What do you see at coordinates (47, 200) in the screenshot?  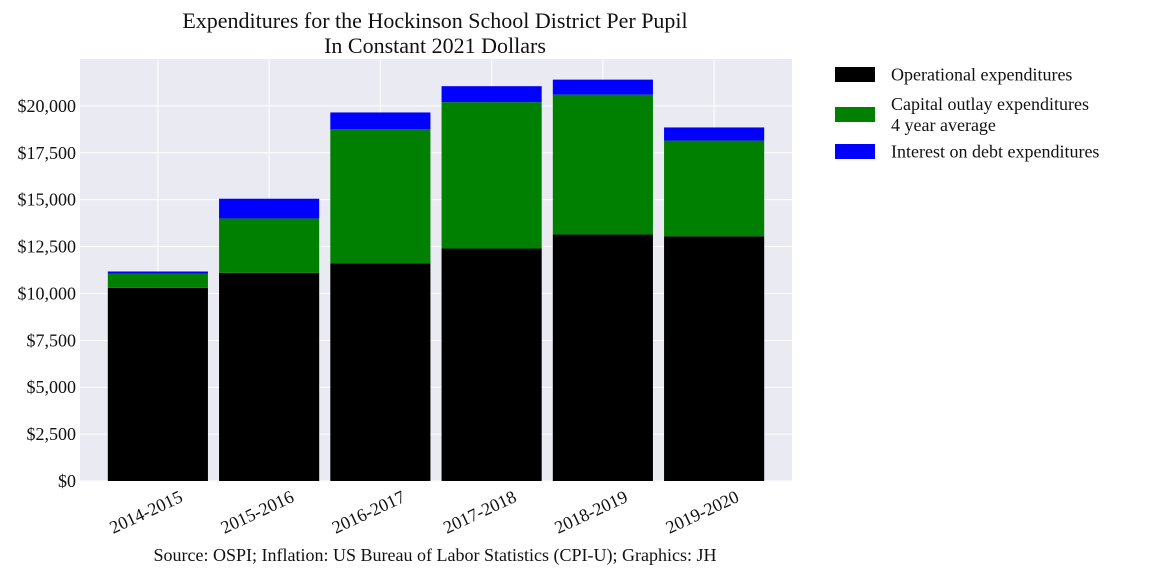 I see `y-tick-label: $15,000` at bounding box center [47, 200].